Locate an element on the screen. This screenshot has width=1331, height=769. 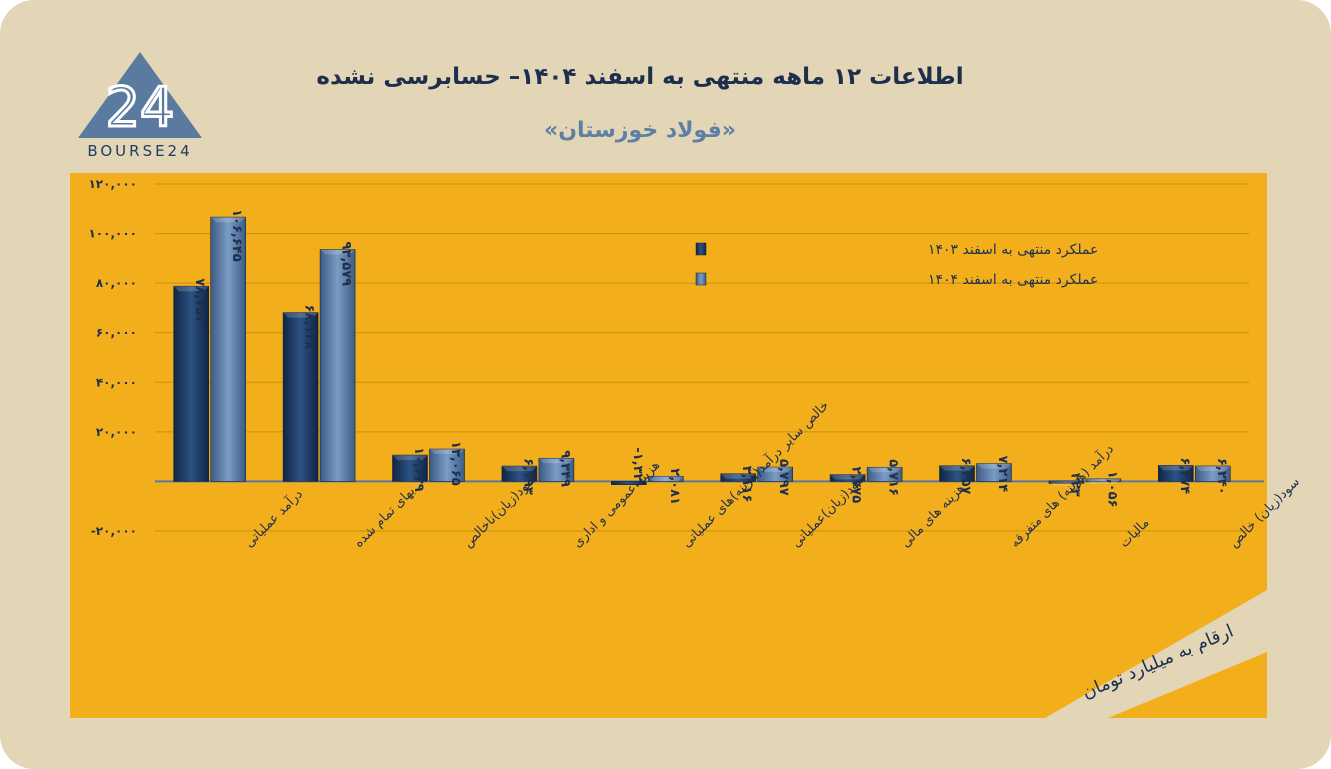
data-label: ۶۸,۱۲۸ is located at coordinates (309, 327).